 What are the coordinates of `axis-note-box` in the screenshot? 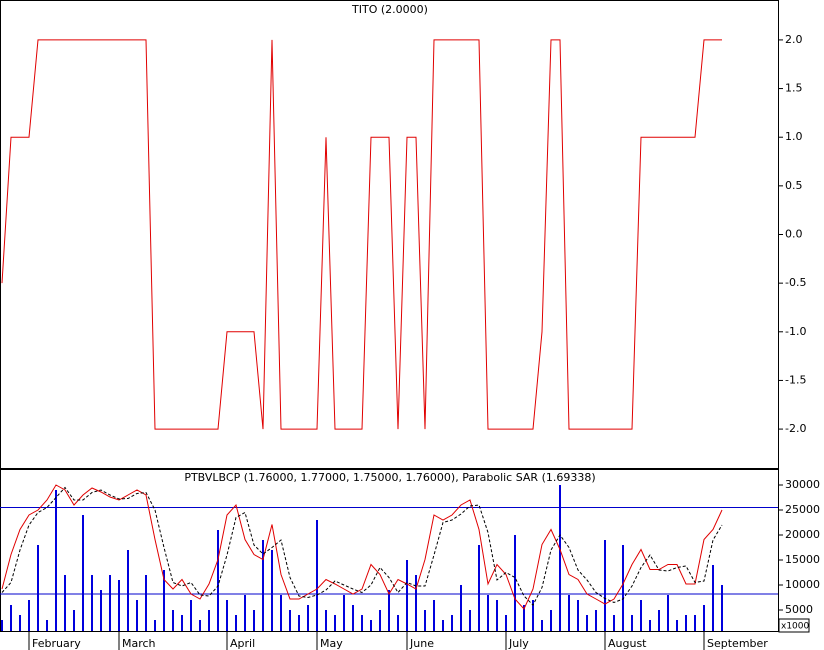 It's located at (794, 625).